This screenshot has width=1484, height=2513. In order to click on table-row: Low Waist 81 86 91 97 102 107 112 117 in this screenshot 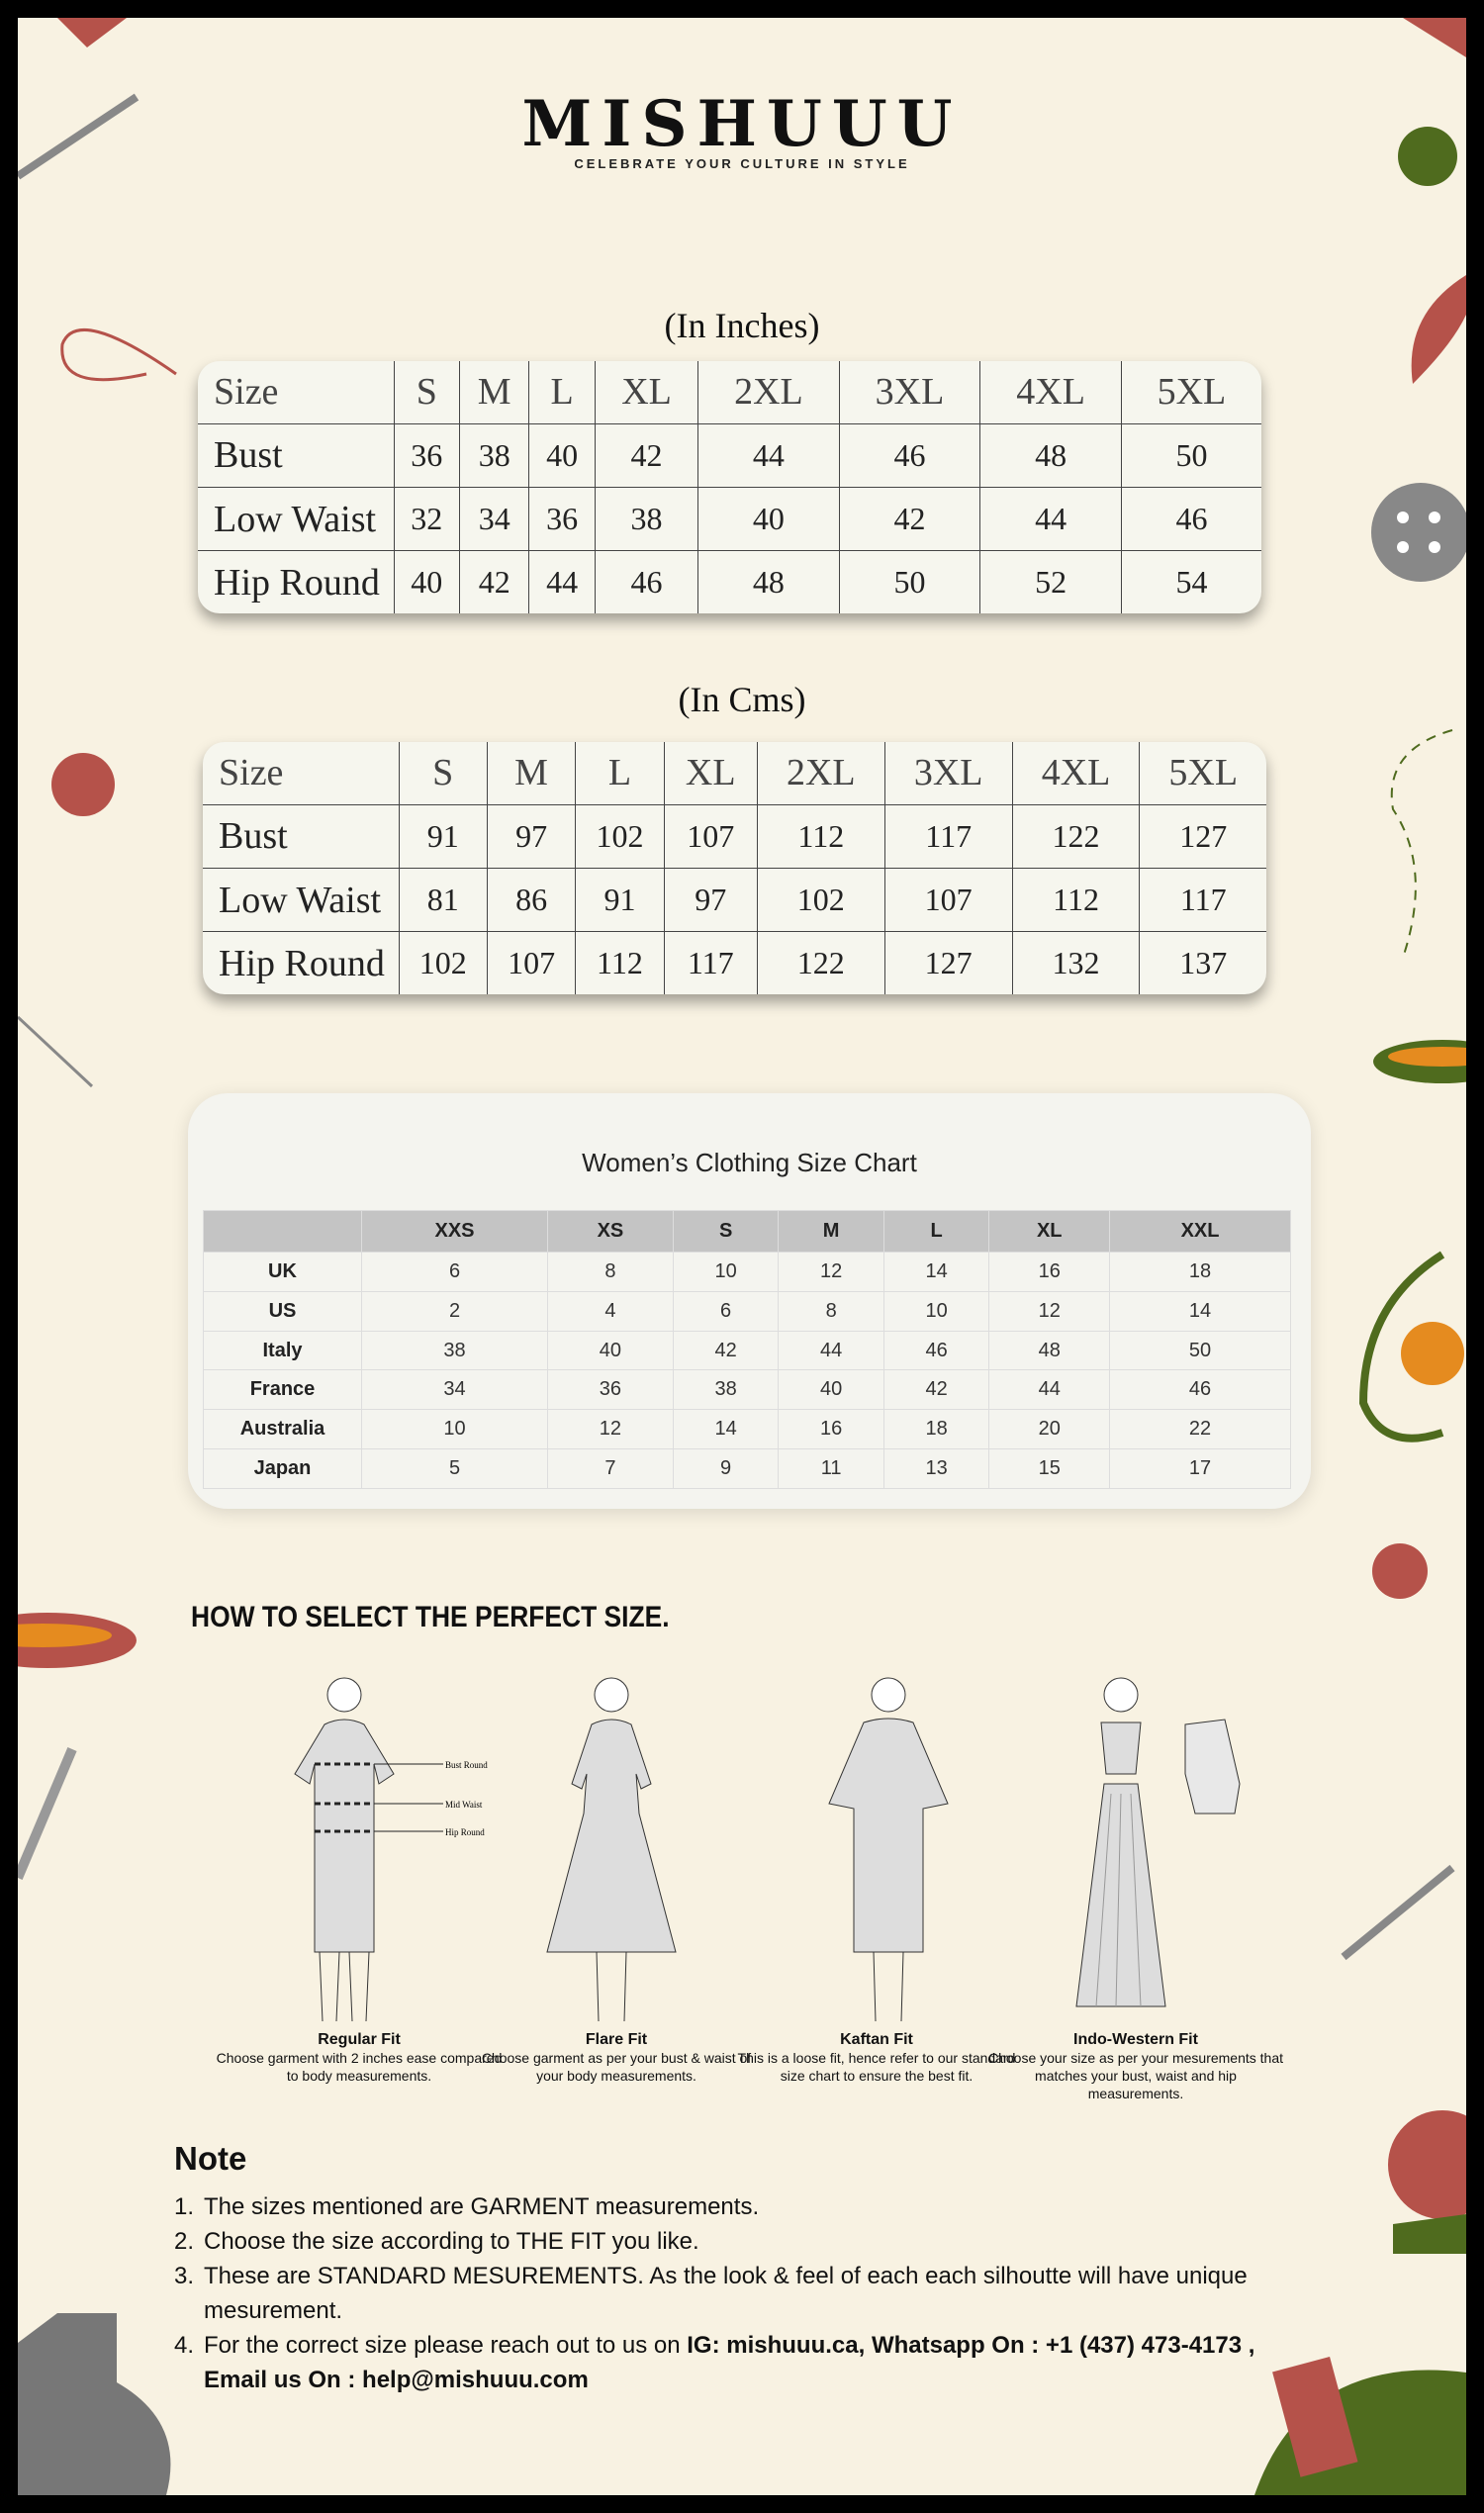, I will do `click(734, 900)`.